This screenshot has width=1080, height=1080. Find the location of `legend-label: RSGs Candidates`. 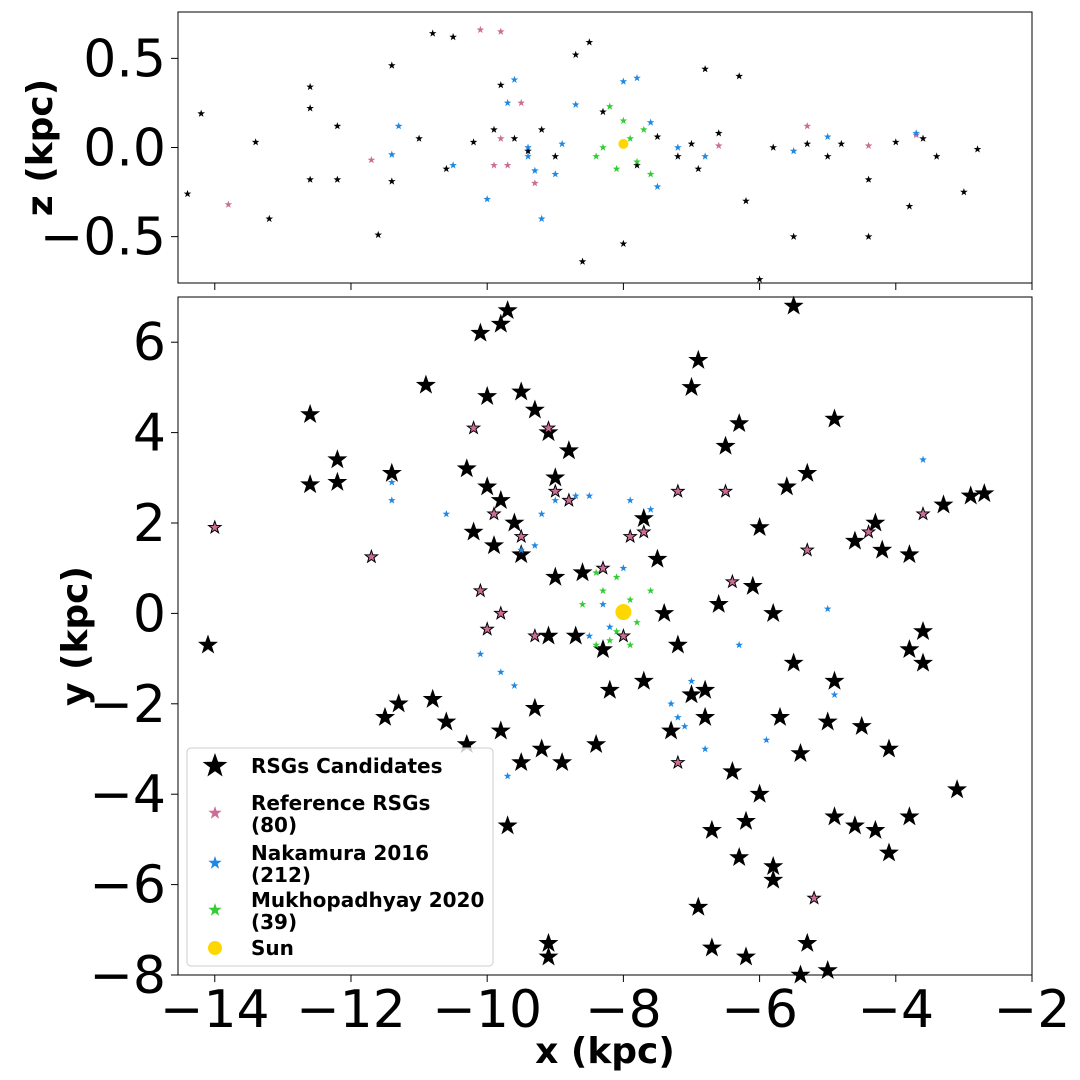

legend-label: RSGs Candidates is located at coordinates (347, 766).